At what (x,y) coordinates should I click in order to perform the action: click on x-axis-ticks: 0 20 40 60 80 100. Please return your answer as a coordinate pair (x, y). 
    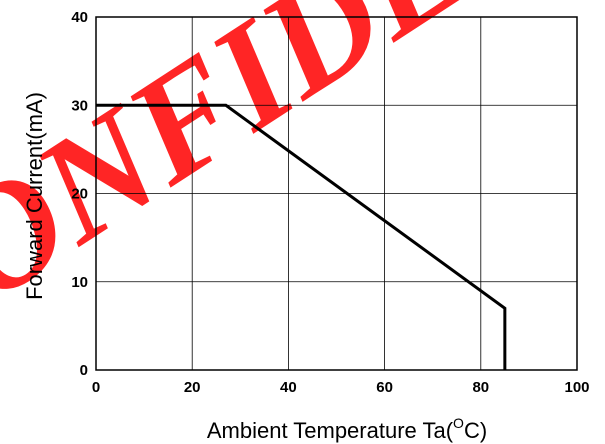
    Looking at the image, I should click on (341, 387).